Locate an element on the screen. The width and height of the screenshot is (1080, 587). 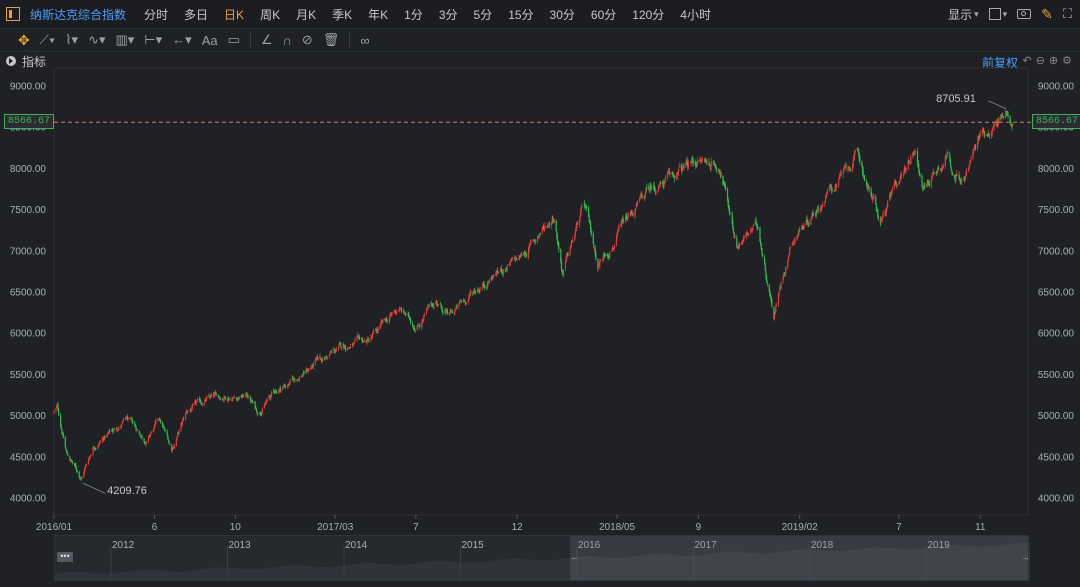
camera-icon is located at coordinates (1024, 14).